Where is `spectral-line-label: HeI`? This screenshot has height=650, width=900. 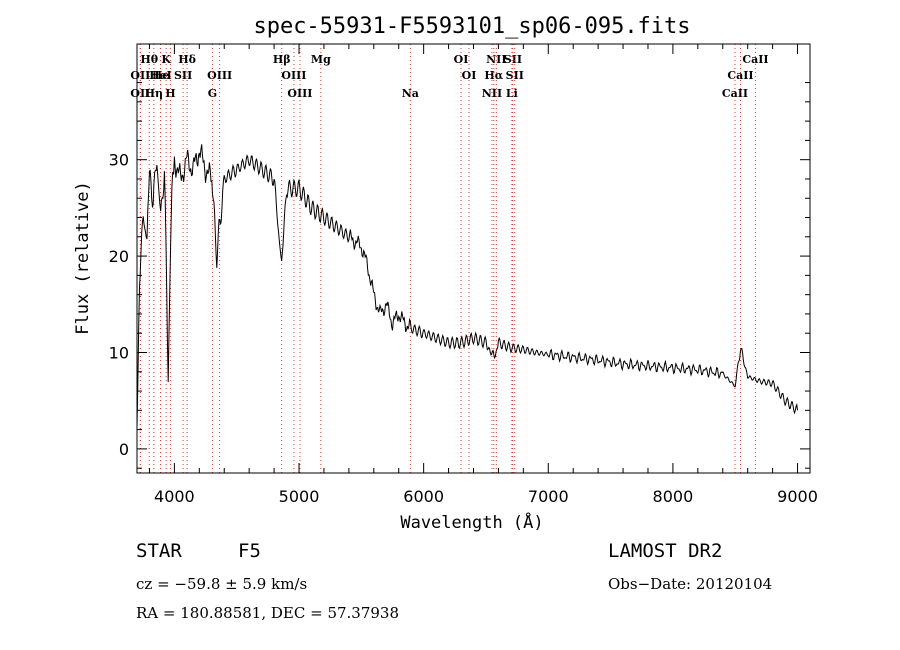
spectral-line-label: HeI is located at coordinates (160, 75).